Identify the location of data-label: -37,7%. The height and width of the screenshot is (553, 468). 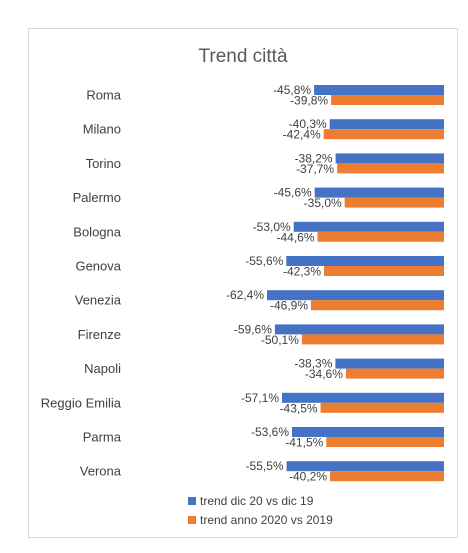
(315, 169).